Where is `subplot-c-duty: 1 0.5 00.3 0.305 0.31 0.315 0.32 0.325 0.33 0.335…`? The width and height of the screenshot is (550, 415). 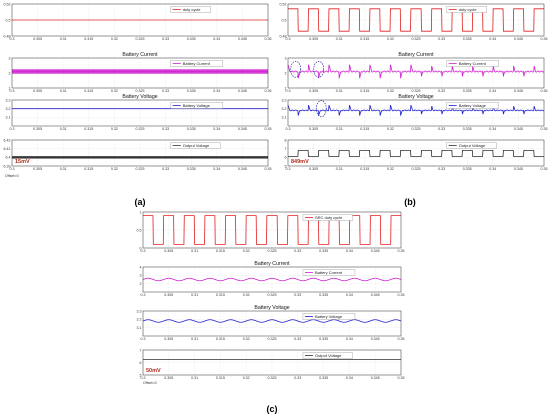
subplot-c-duty: 1 0.5 00.3 0.305 0.31 0.315 0.32 0.325 0.33 0.335… is located at coordinates (271, 231).